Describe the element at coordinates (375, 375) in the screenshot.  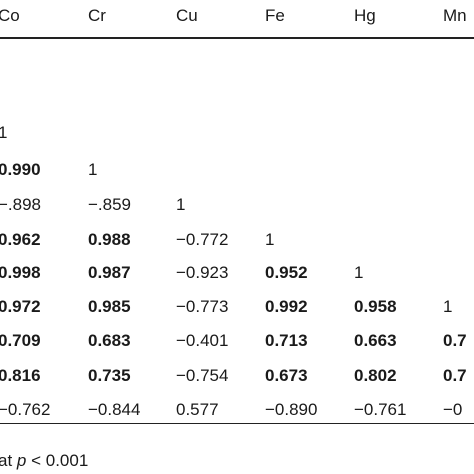
I see `table-cell: 0.802` at that location.